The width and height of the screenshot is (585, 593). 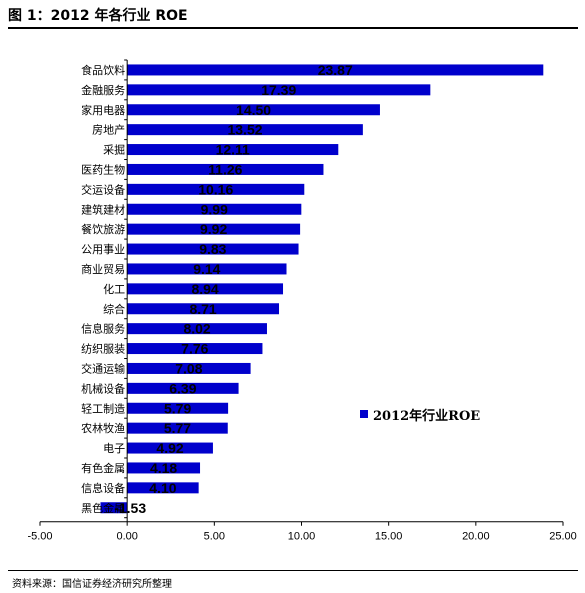 I want to click on category-label-18: 农林牧渔, so click(x=103, y=428).